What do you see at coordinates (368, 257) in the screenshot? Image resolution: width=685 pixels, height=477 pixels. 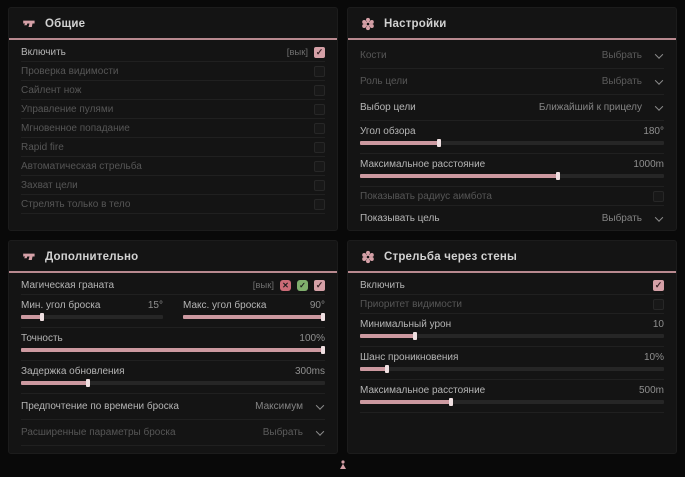 I see `flower-icon` at bounding box center [368, 257].